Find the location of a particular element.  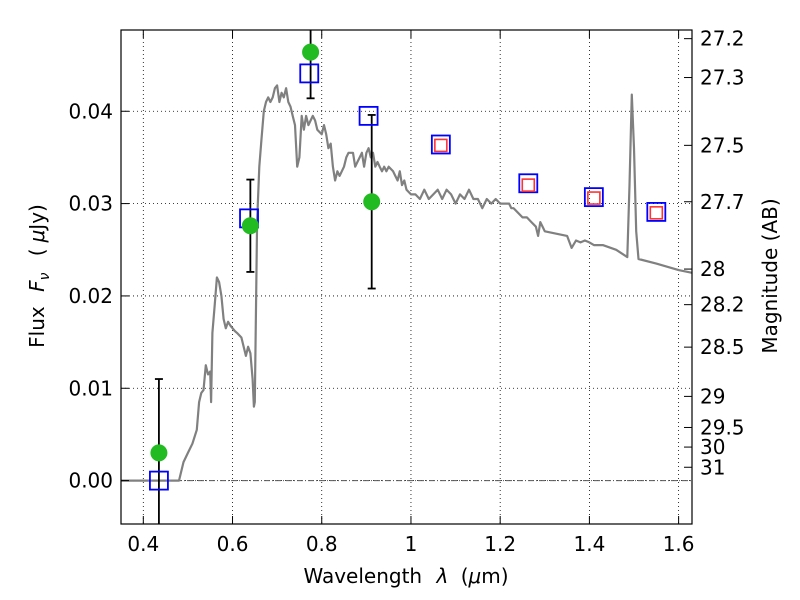

magnitude-tick-label: 29 is located at coordinates (712, 396).